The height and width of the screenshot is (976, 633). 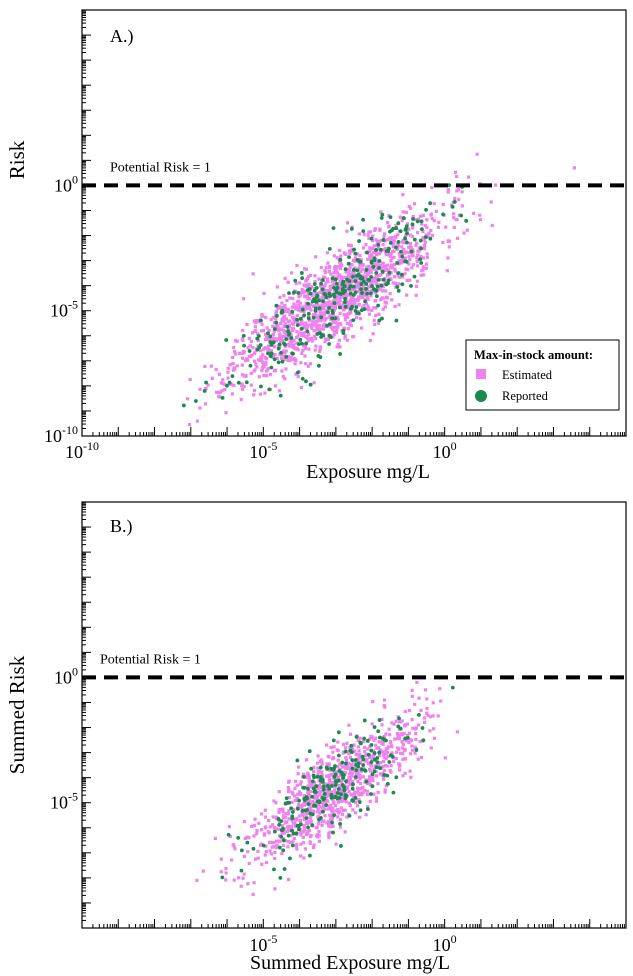 What do you see at coordinates (445, 943) in the screenshot?
I see `x-tick-label: 100` at bounding box center [445, 943].